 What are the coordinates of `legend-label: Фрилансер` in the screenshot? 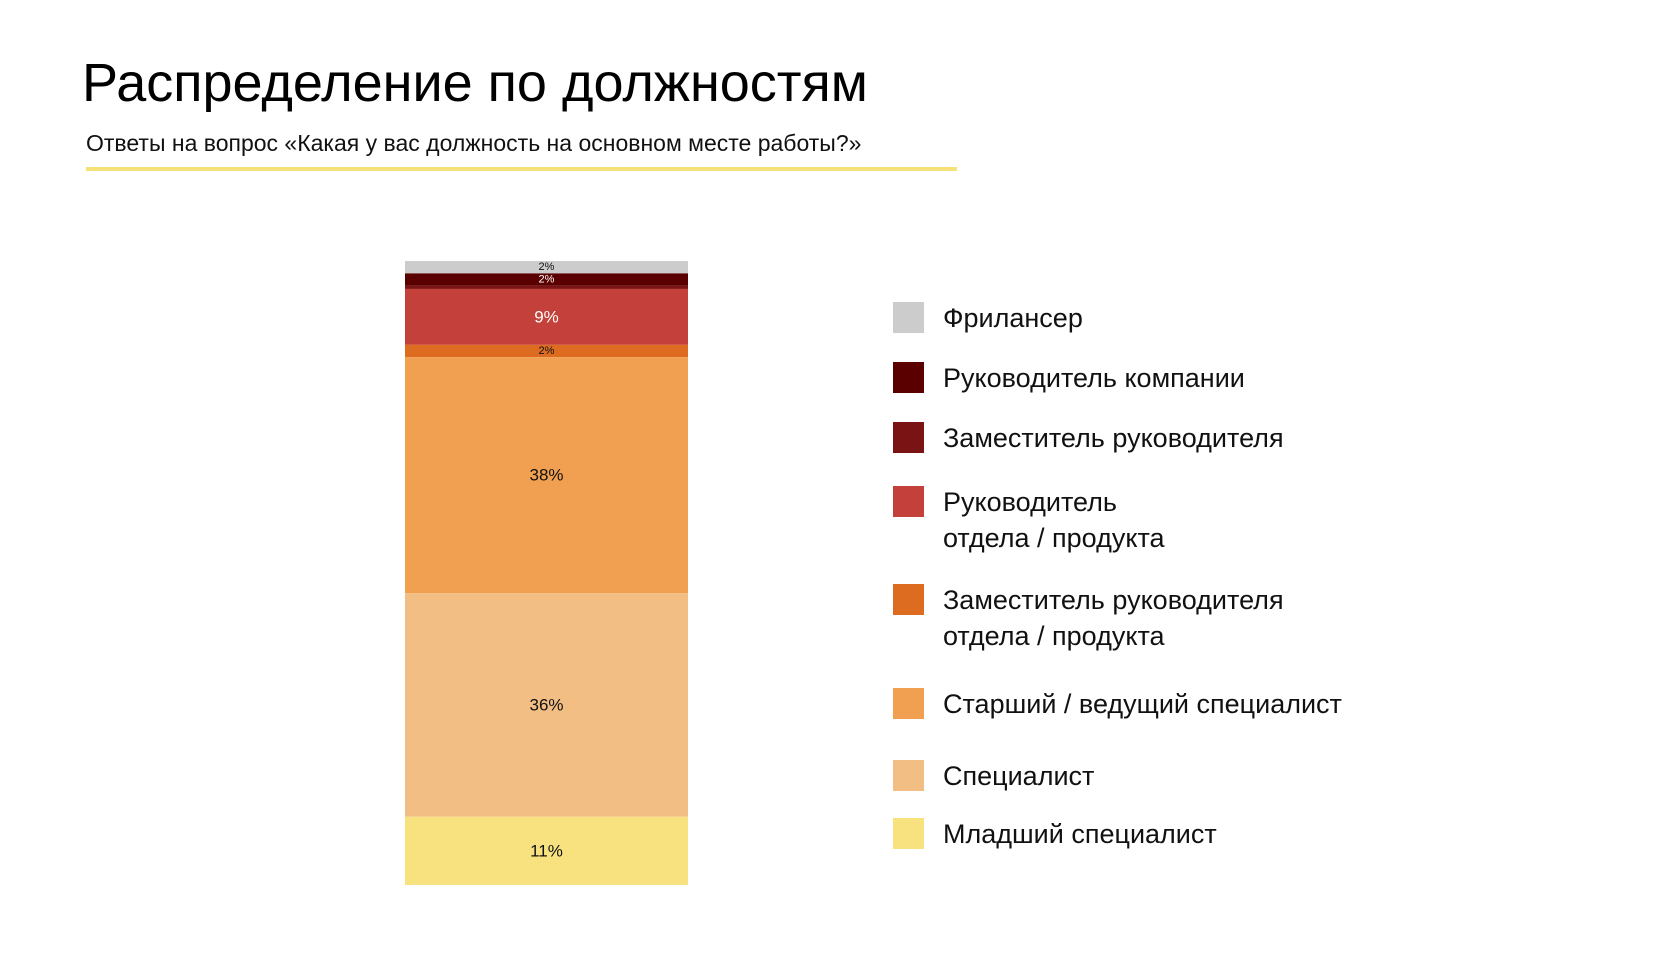 It's located at (1013, 318).